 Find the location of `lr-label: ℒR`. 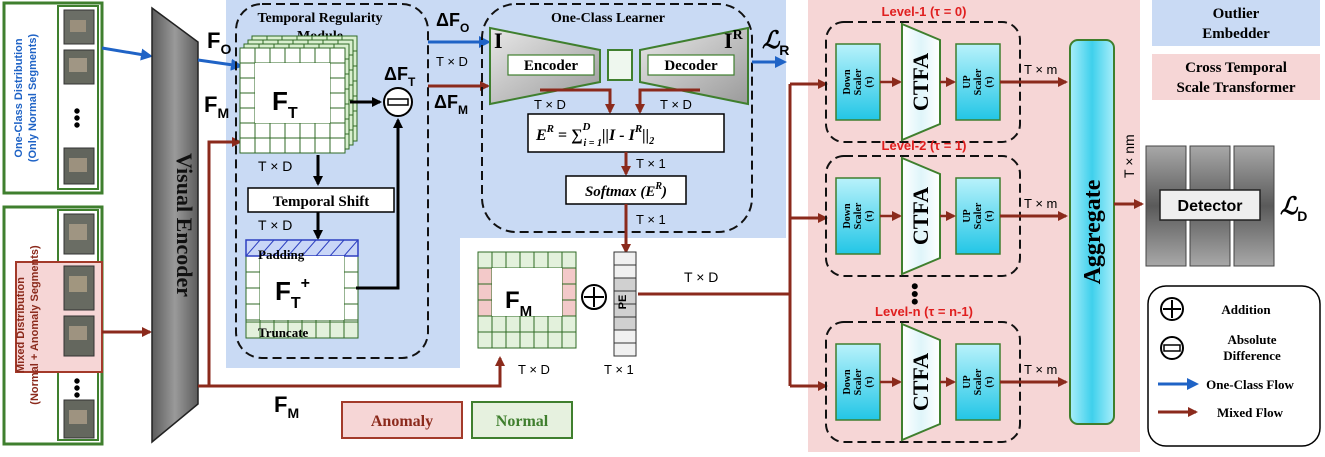

lr-label: ℒR is located at coordinates (775, 43).